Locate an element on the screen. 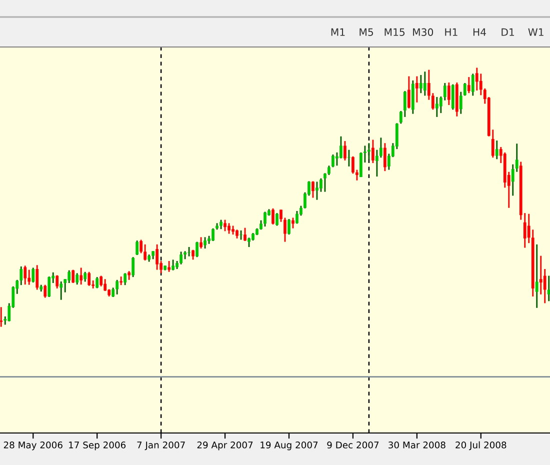 This screenshot has height=465, width=550. text: H4 is located at coordinates (479, 32).